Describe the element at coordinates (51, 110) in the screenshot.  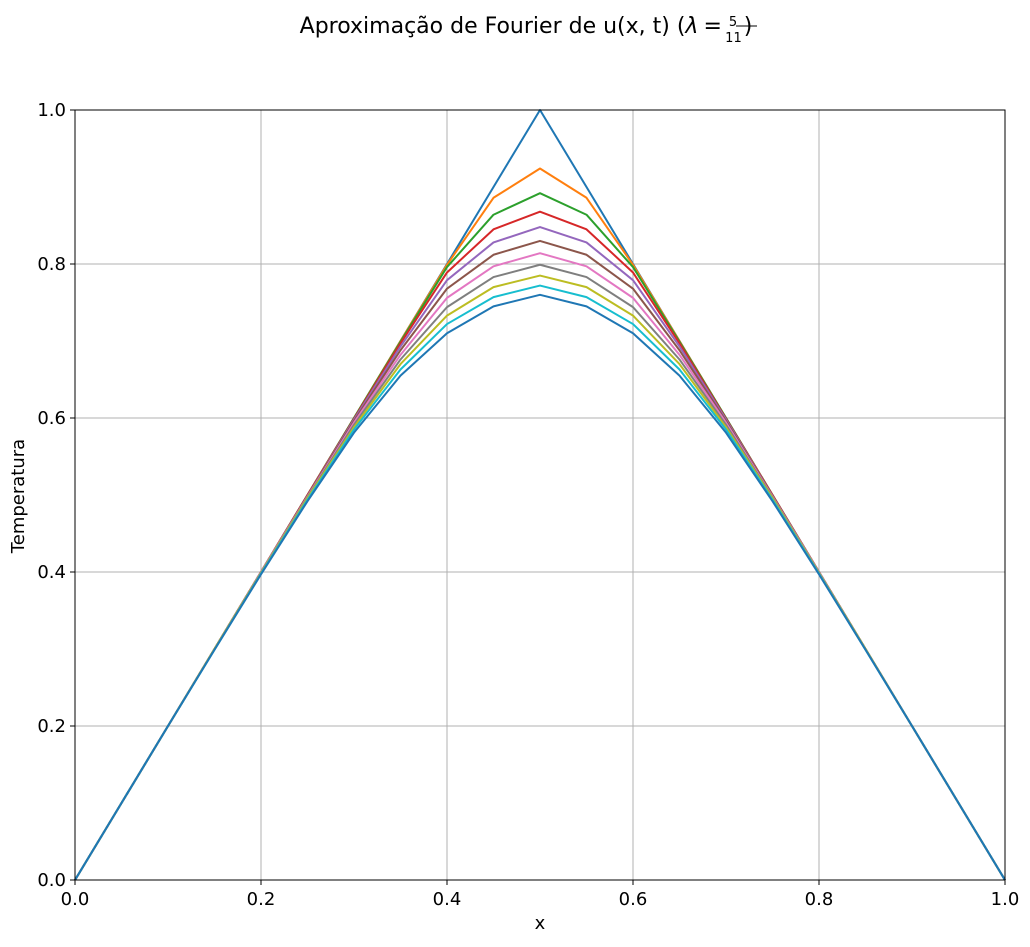
I see `y-tick-label-5: 1.0` at that location.